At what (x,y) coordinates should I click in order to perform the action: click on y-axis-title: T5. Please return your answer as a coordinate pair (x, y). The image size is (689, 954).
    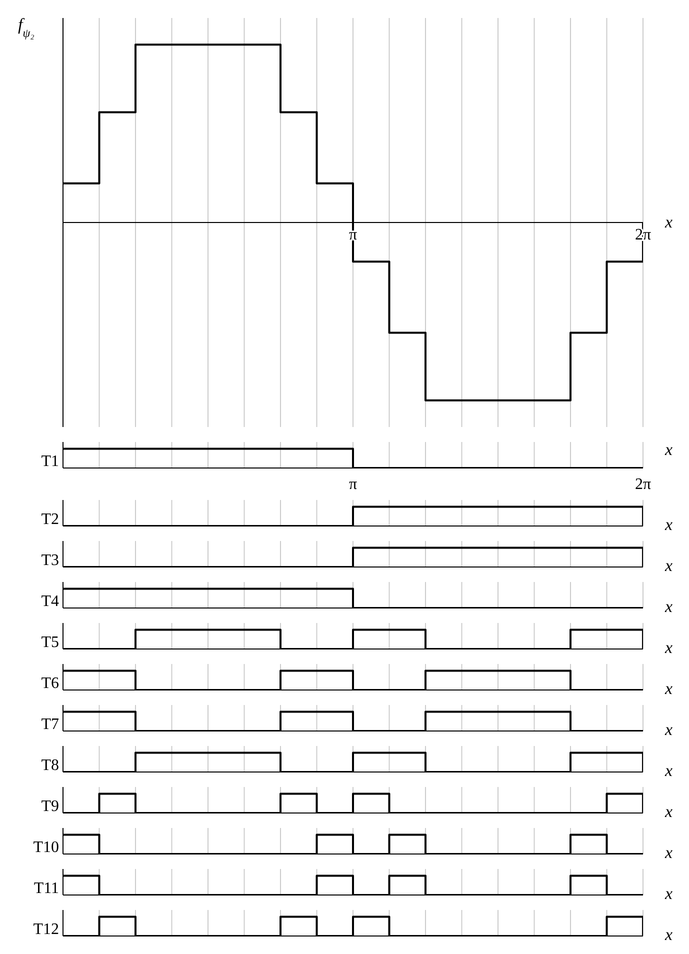
    Looking at the image, I should click on (50, 642).